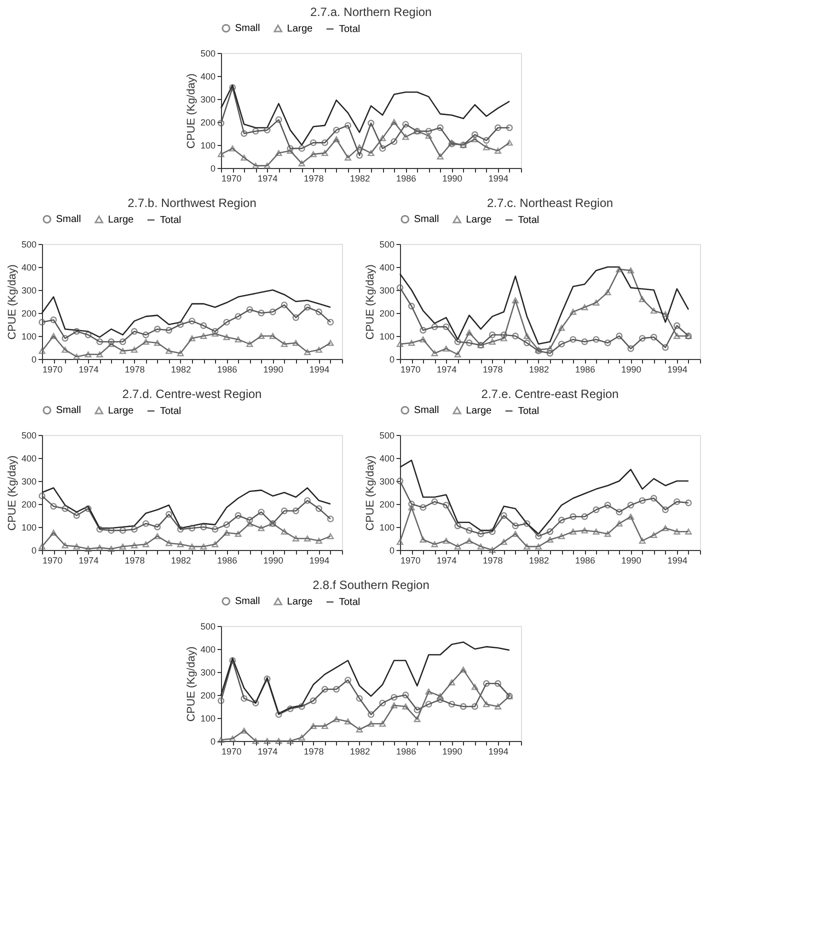 Image resolution: width=816 pixels, height=931 pixels. What do you see at coordinates (300, 602) in the screenshot?
I see `legend-label: Large` at bounding box center [300, 602].